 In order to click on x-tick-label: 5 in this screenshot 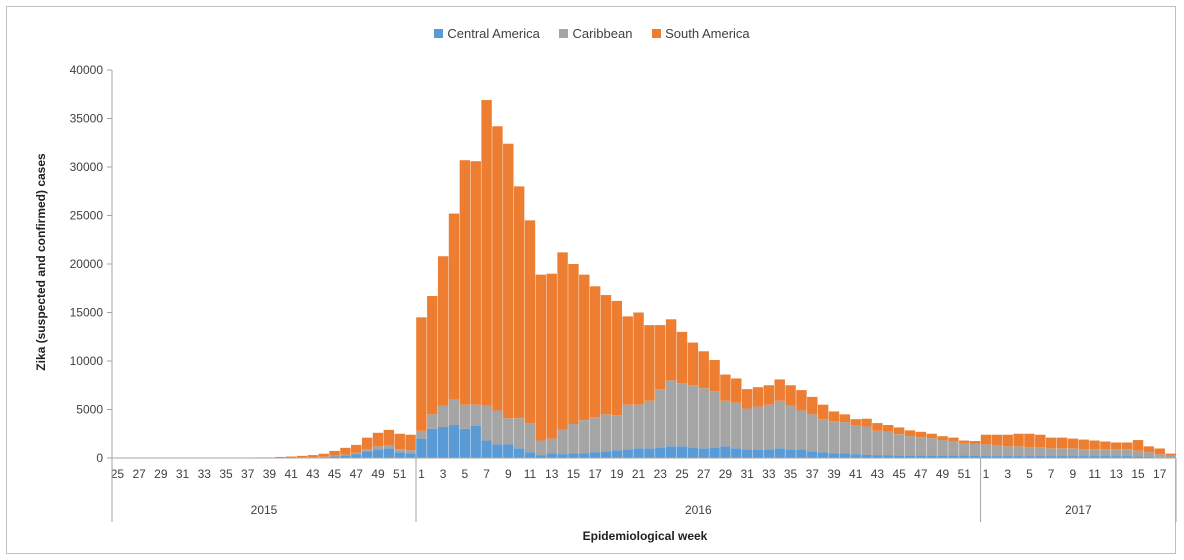, I will do `click(1029, 474)`.